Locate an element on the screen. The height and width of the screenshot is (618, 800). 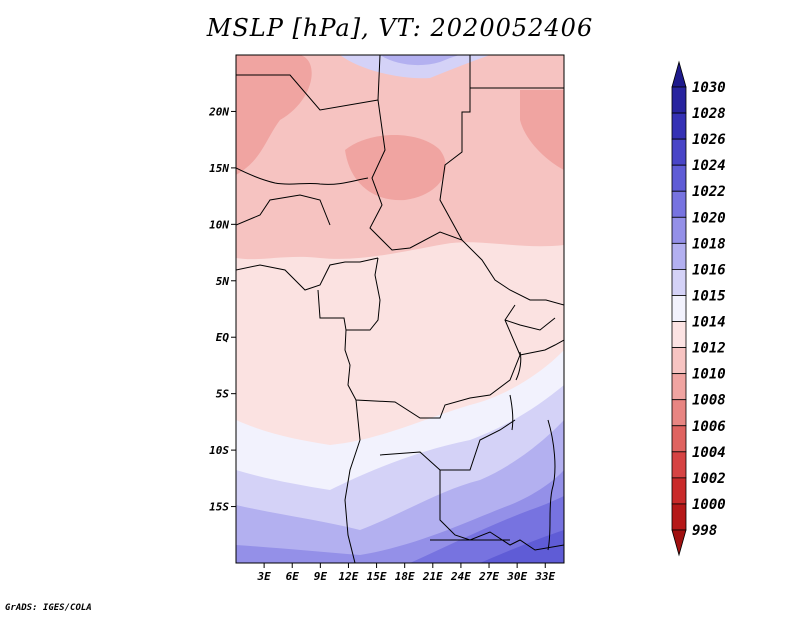
lon-tick-label: 6E is located at coordinates (293, 576).